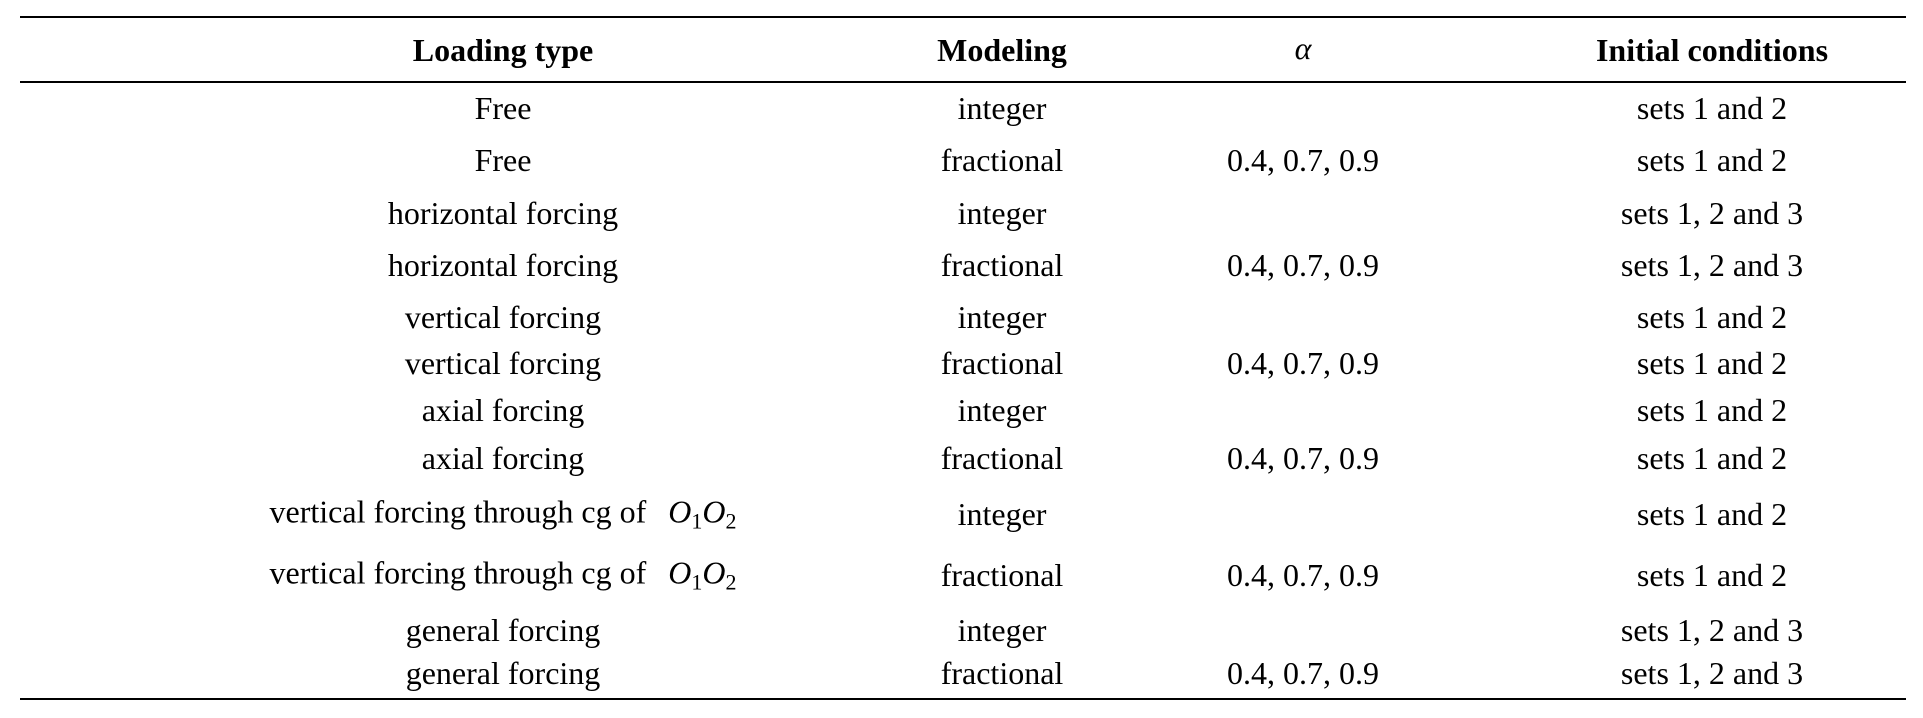  I want to click on header-loading-type: Loading type, so click(503, 50).